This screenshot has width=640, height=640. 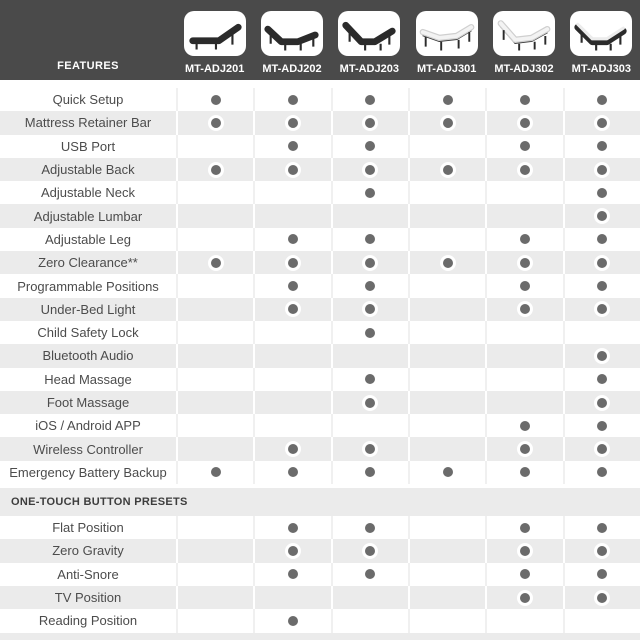 I want to click on feature-label: Wireless Controller, so click(x=88, y=449).